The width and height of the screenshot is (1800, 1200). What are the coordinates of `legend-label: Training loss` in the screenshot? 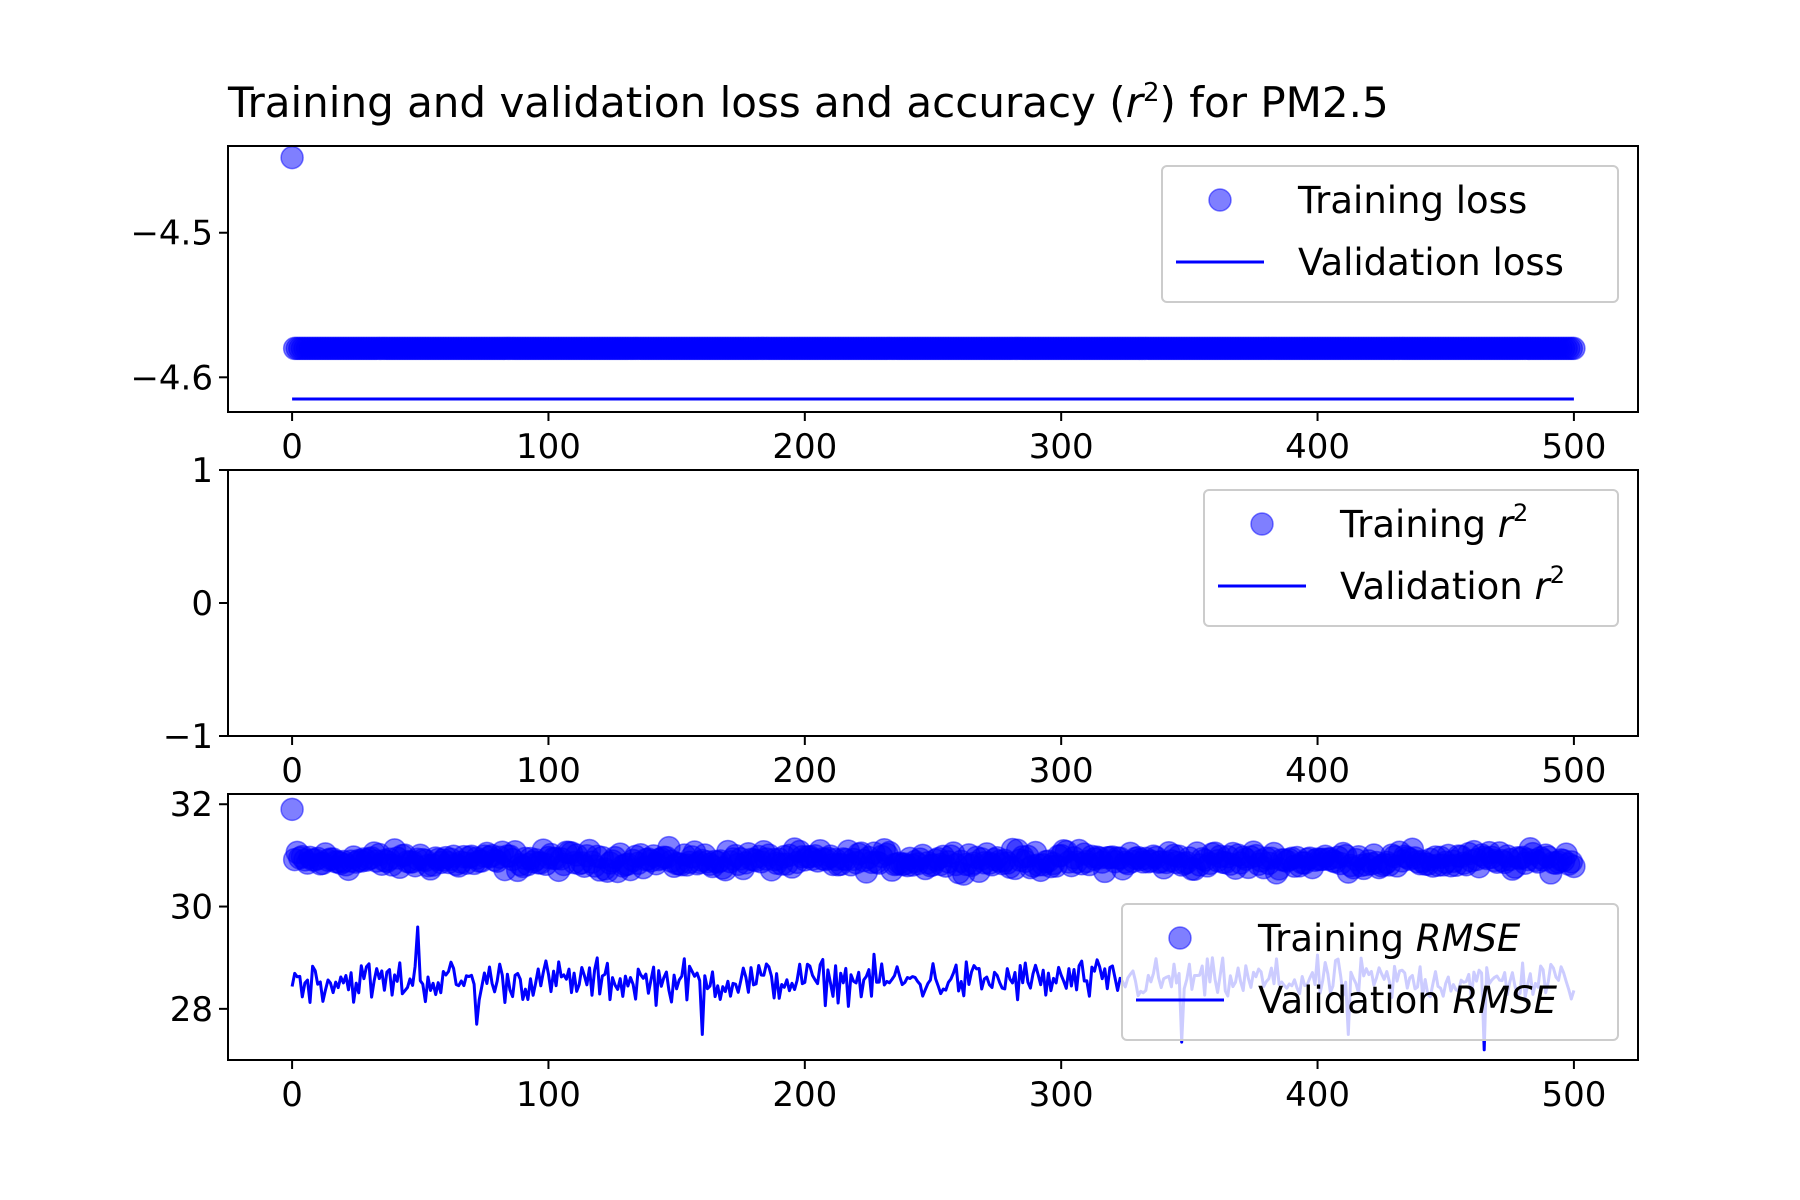 It's located at (1412, 200).